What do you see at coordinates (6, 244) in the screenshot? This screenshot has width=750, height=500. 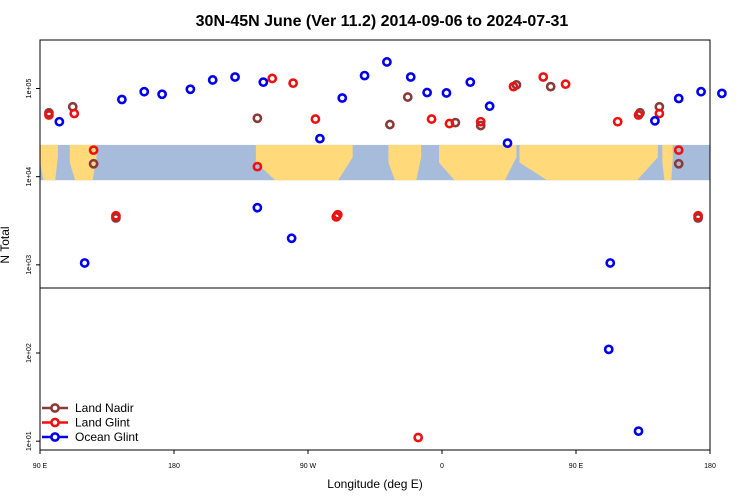 I see `y-axis-label: N Total` at bounding box center [6, 244].